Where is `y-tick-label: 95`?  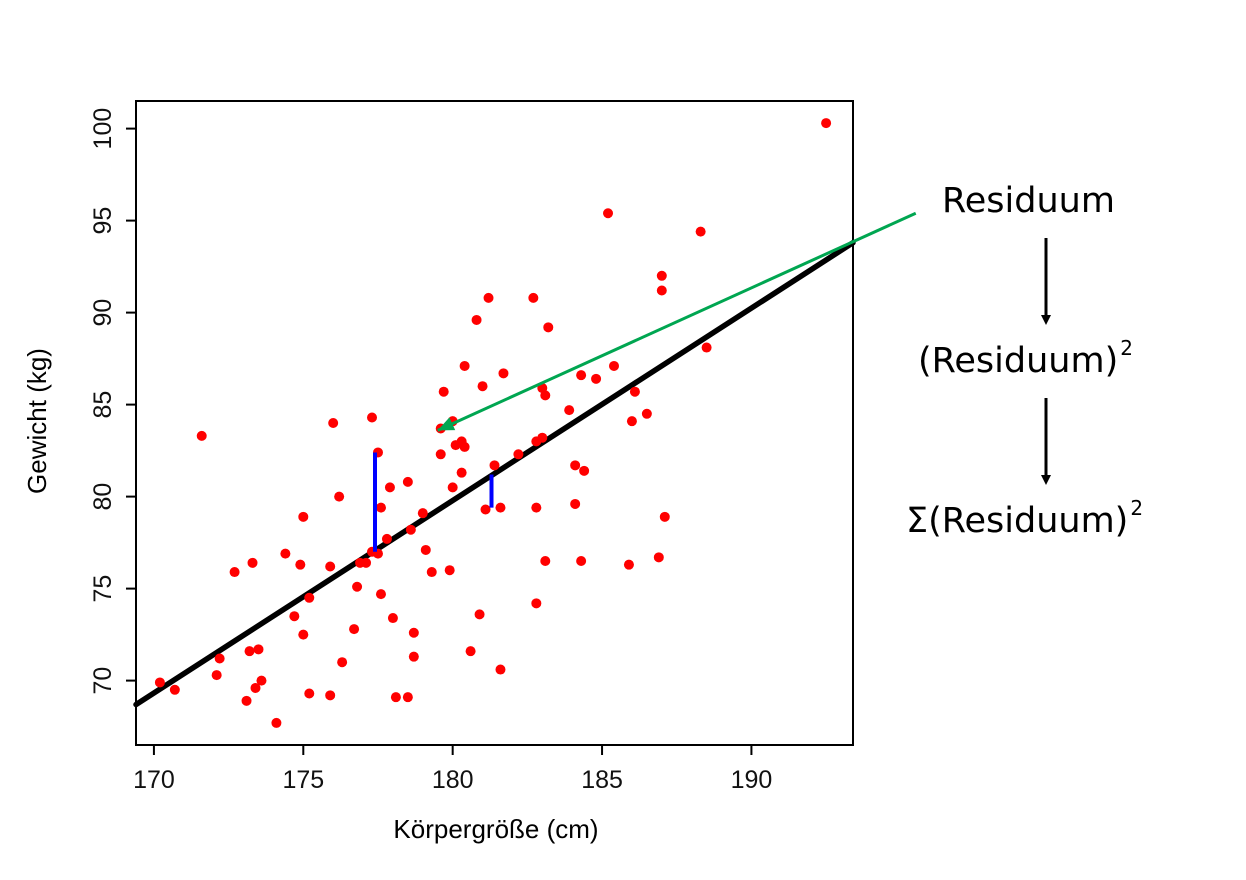
y-tick-label: 95 is located at coordinates (103, 221).